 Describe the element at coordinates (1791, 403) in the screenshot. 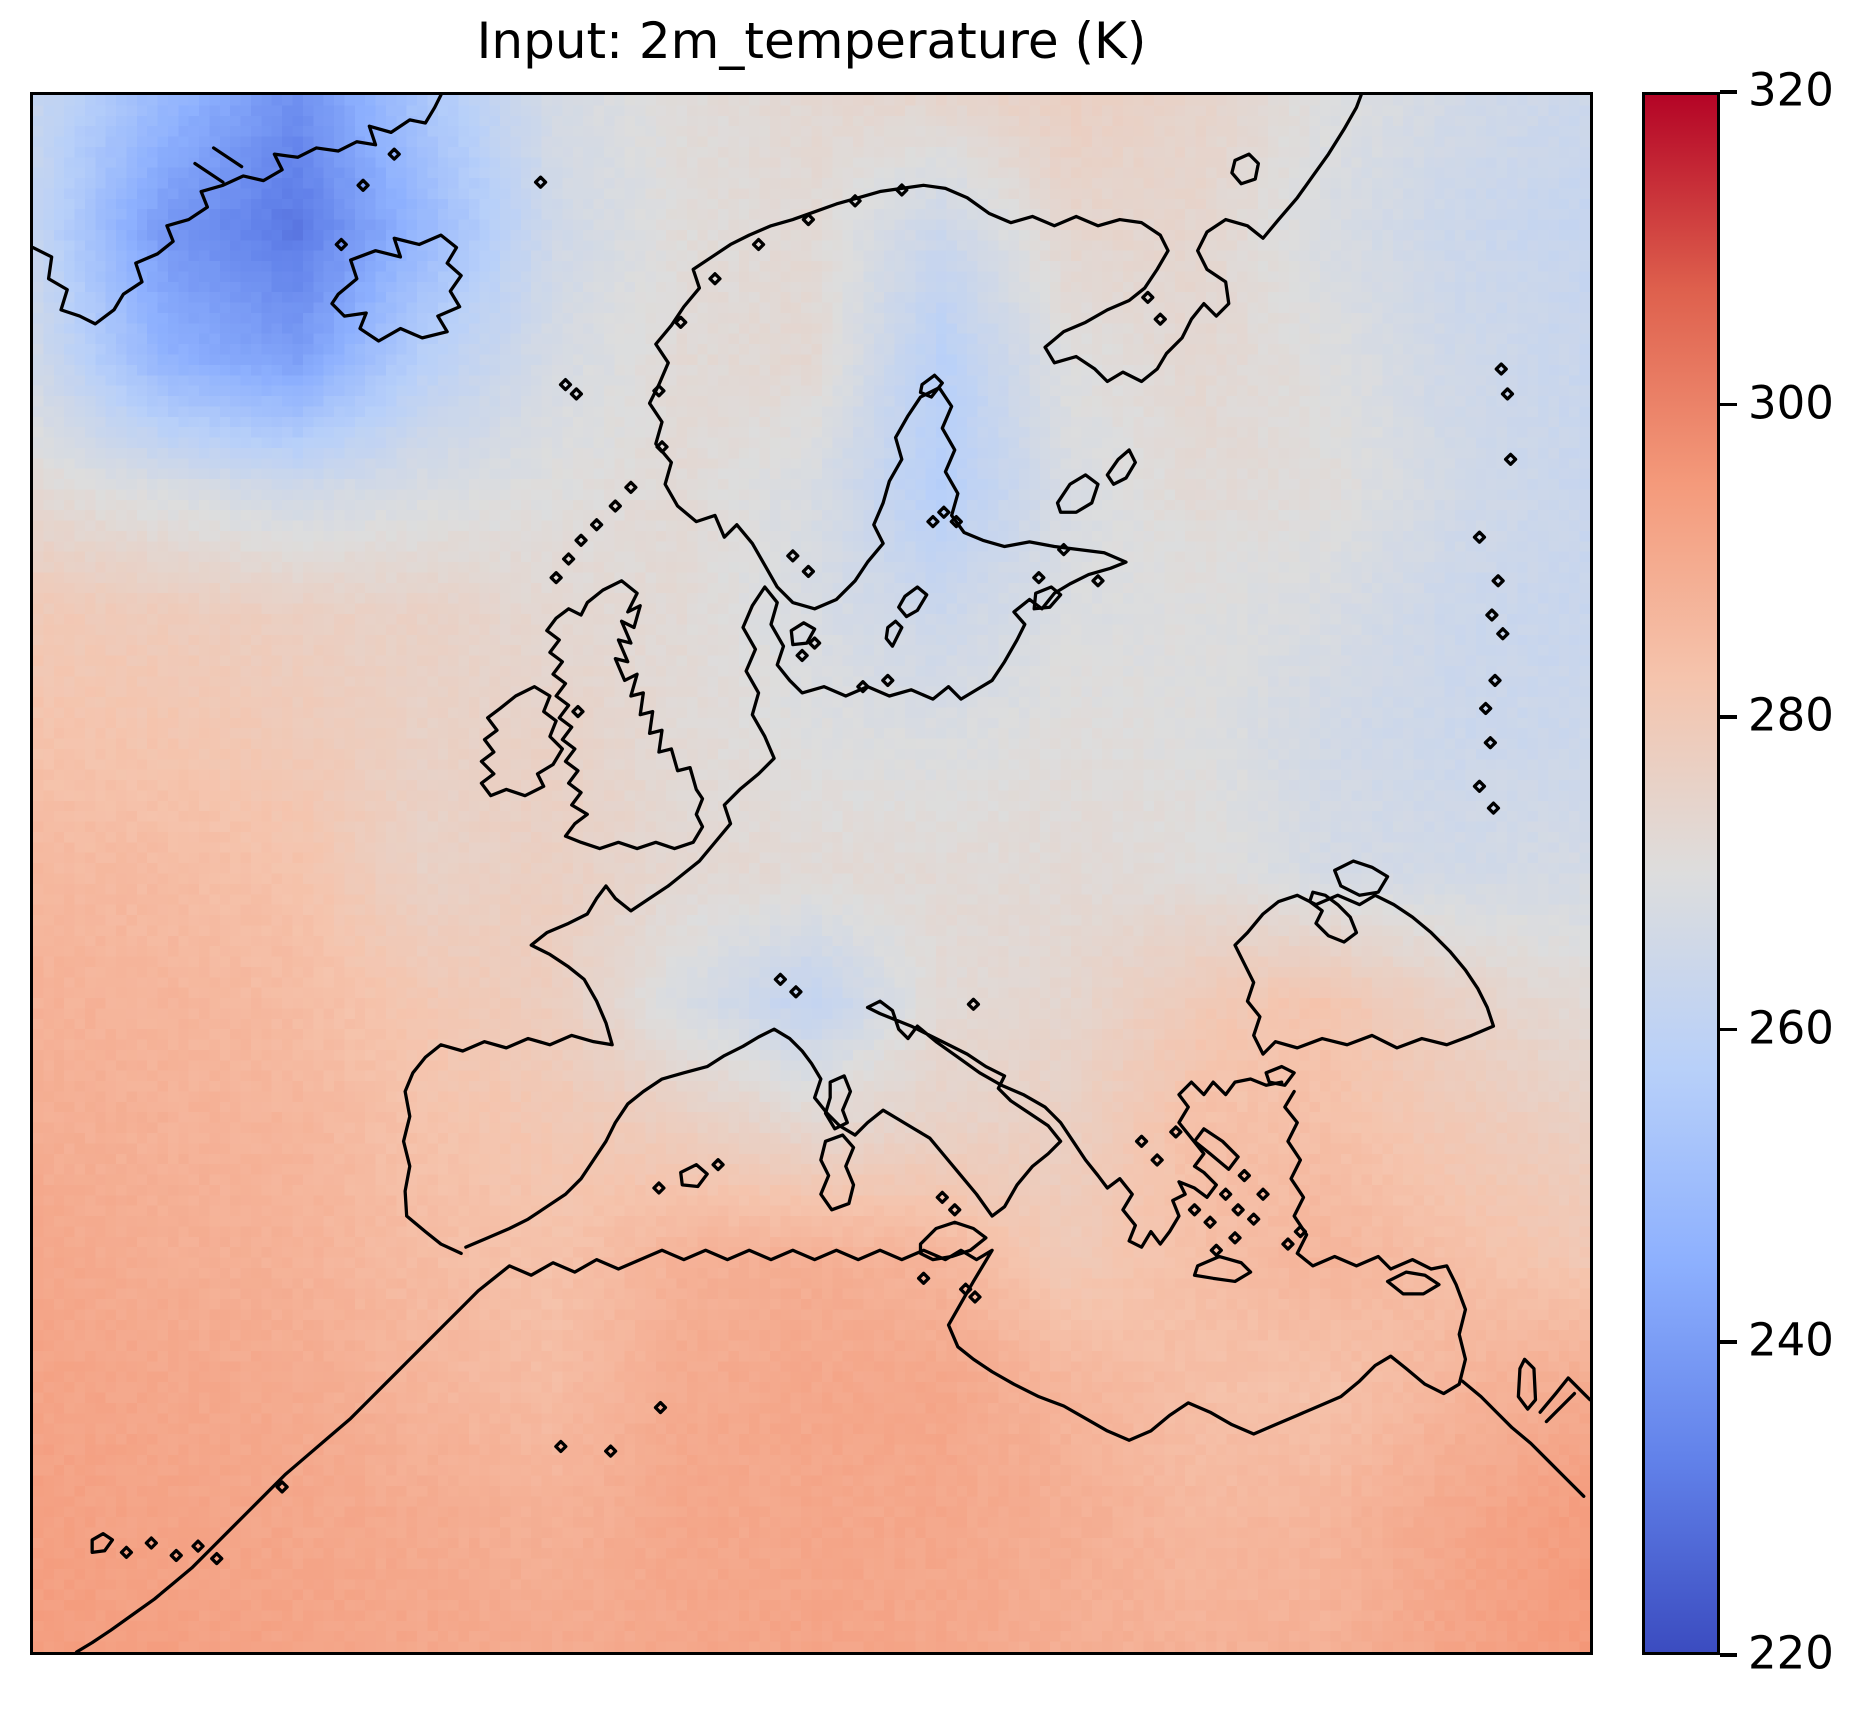

I see `colorbar-tick-label: 300` at that location.